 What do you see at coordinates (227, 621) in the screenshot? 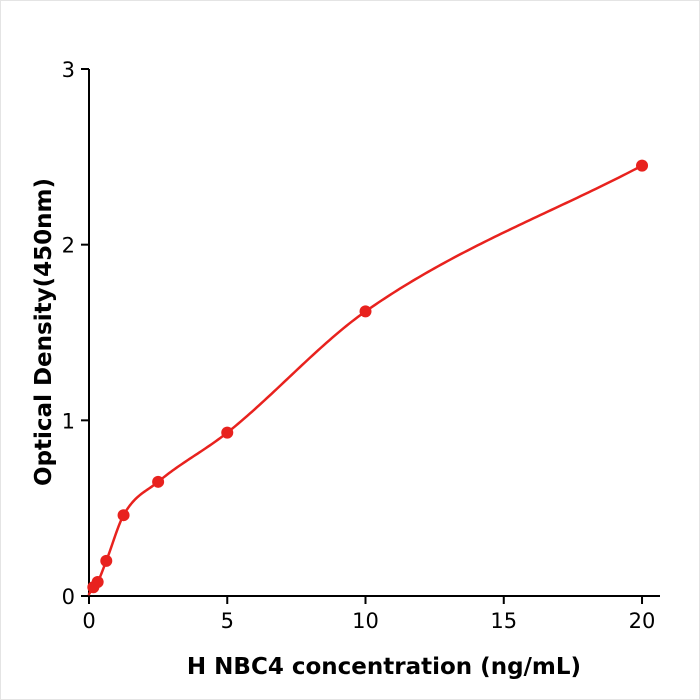
I see `x-tick-label: 5` at bounding box center [227, 621].